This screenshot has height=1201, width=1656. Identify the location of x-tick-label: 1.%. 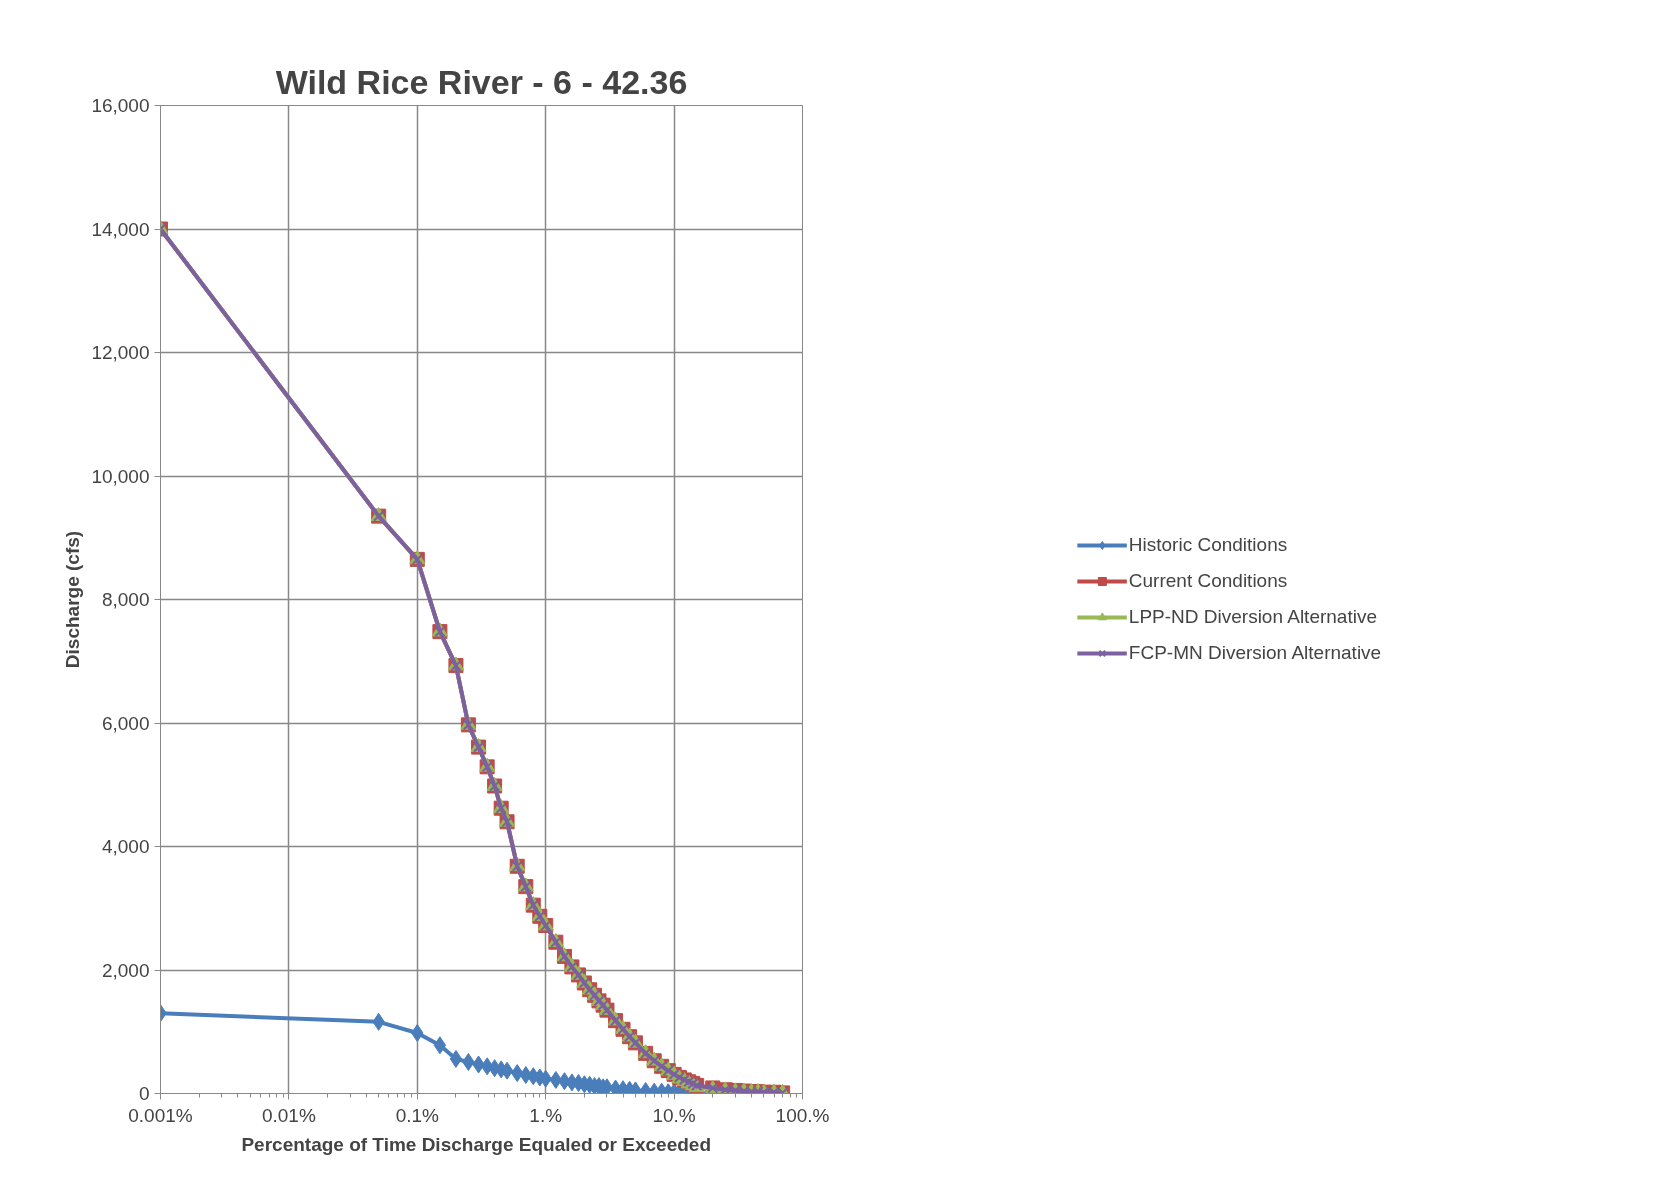
(546, 1115).